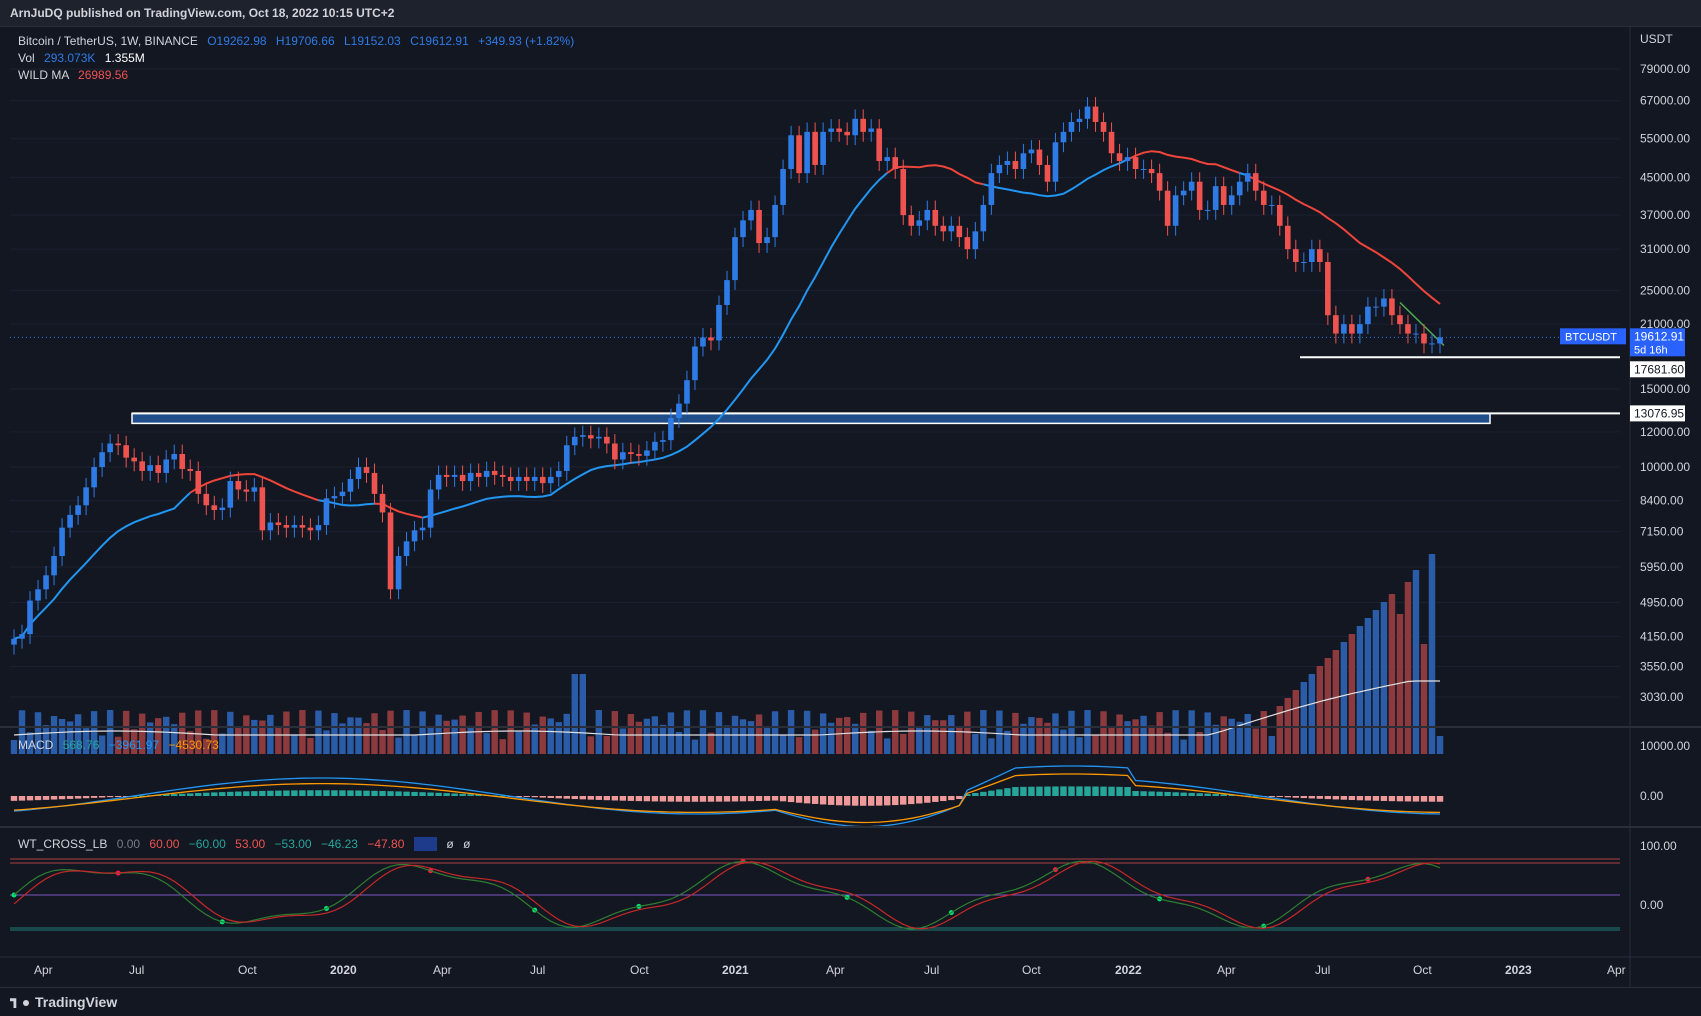  What do you see at coordinates (1591, 337) in the screenshot?
I see `symbol-tag: BTCUSDT` at bounding box center [1591, 337].